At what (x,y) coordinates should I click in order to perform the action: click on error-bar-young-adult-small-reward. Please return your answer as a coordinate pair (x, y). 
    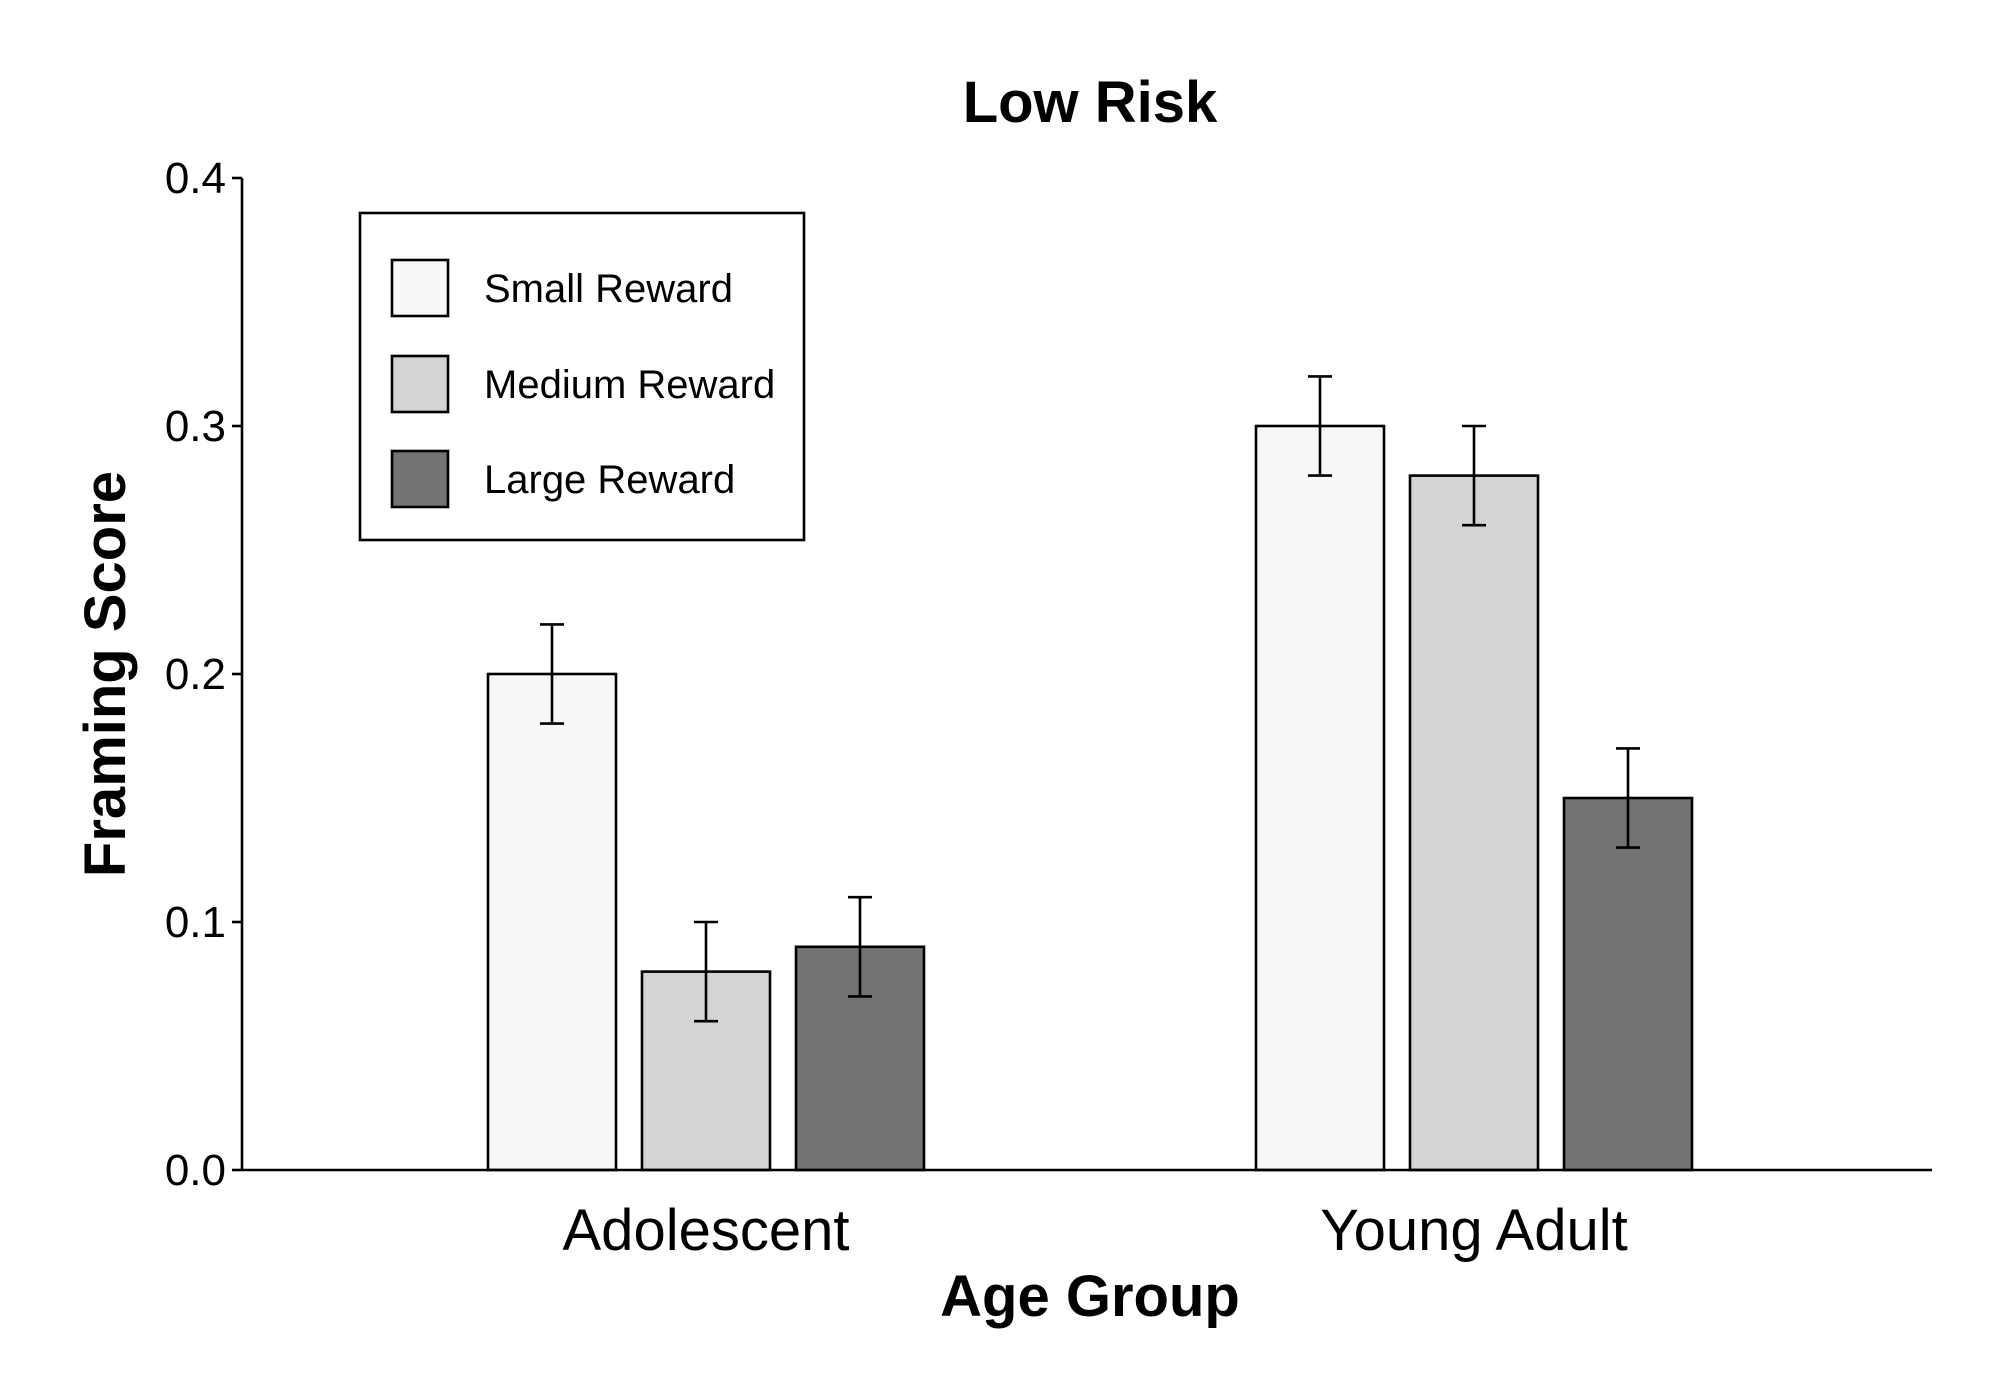
    Looking at the image, I should click on (1320, 426).